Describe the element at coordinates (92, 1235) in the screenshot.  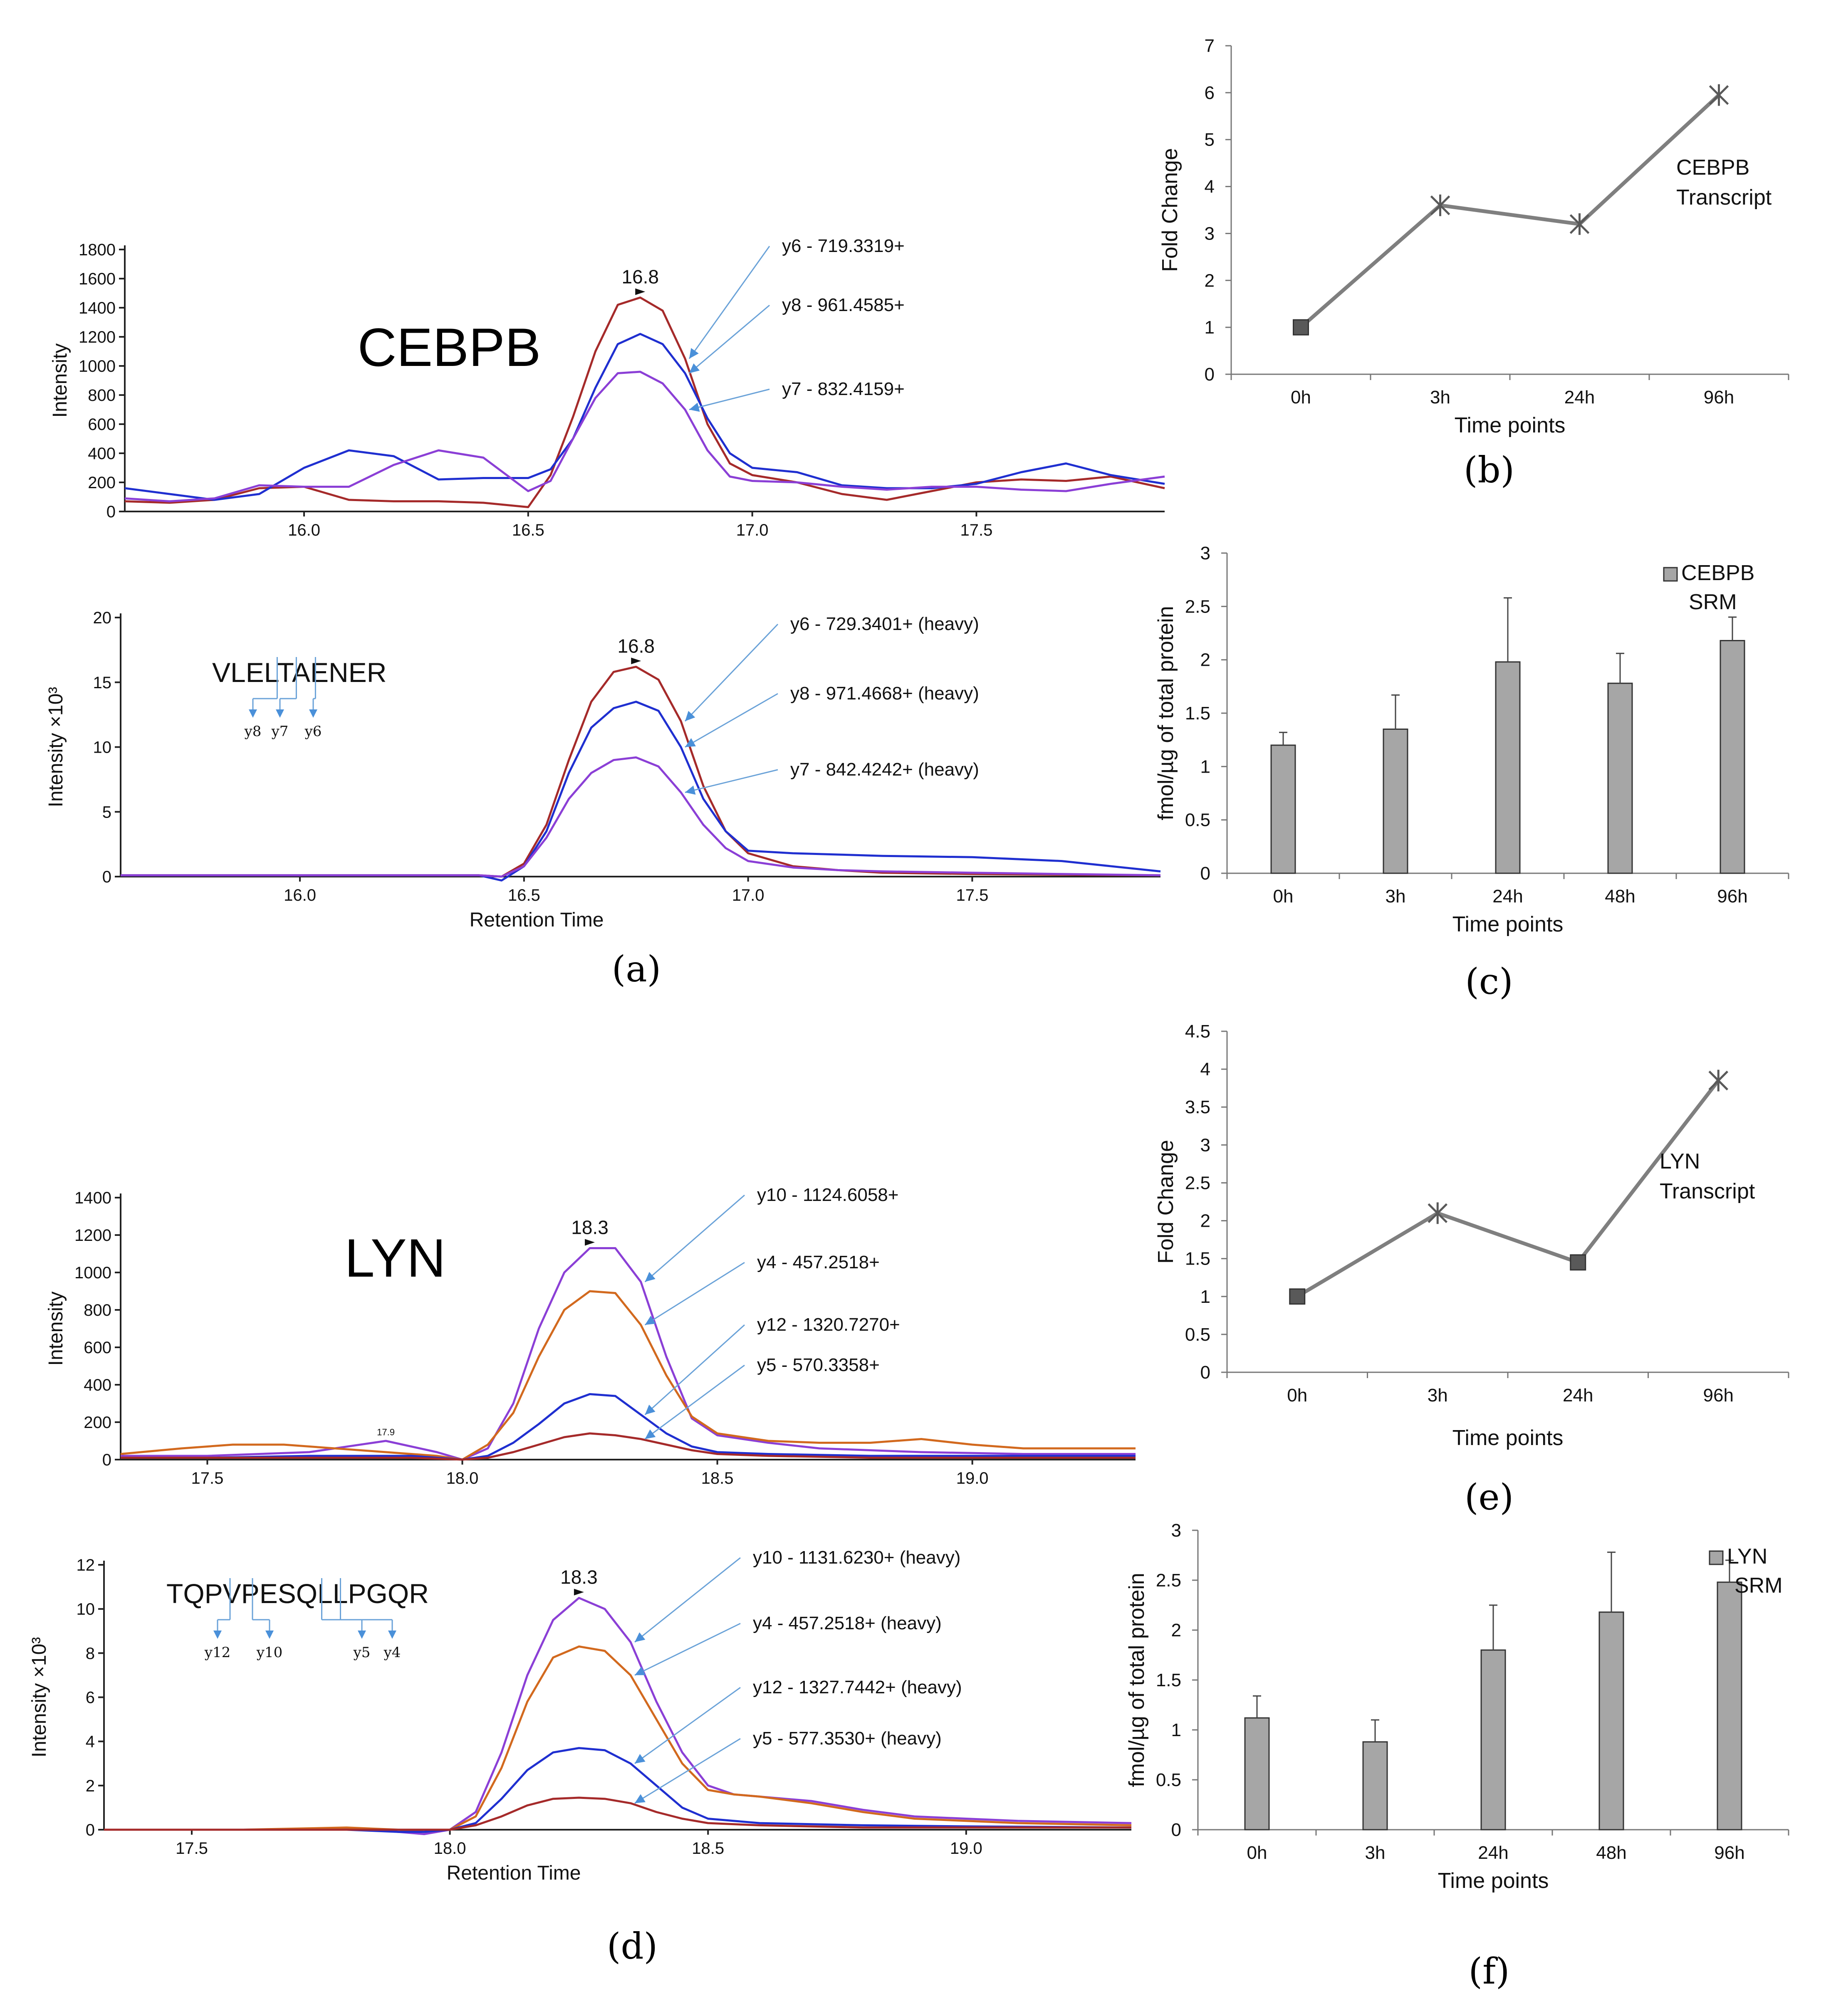
I see `y-tick-label: 1200` at that location.